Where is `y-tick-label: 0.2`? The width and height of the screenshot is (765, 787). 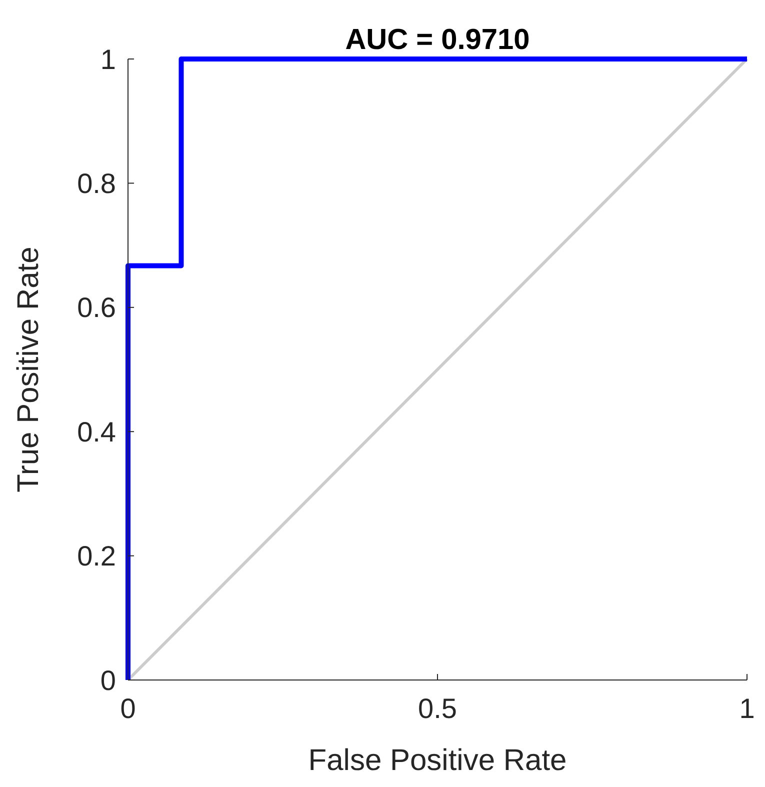 y-tick-label: 0.2 is located at coordinates (96, 556).